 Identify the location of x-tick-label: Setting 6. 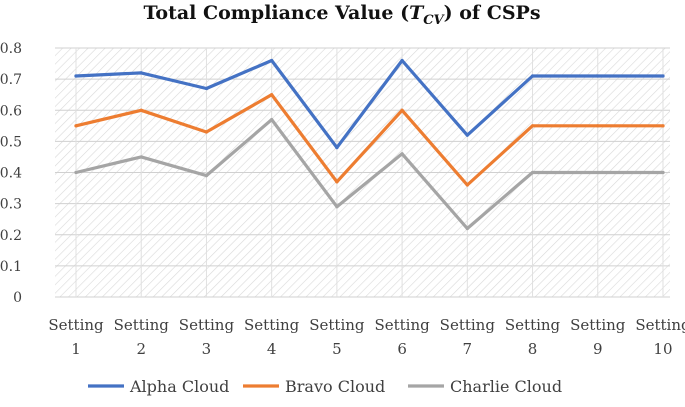
(402, 337).